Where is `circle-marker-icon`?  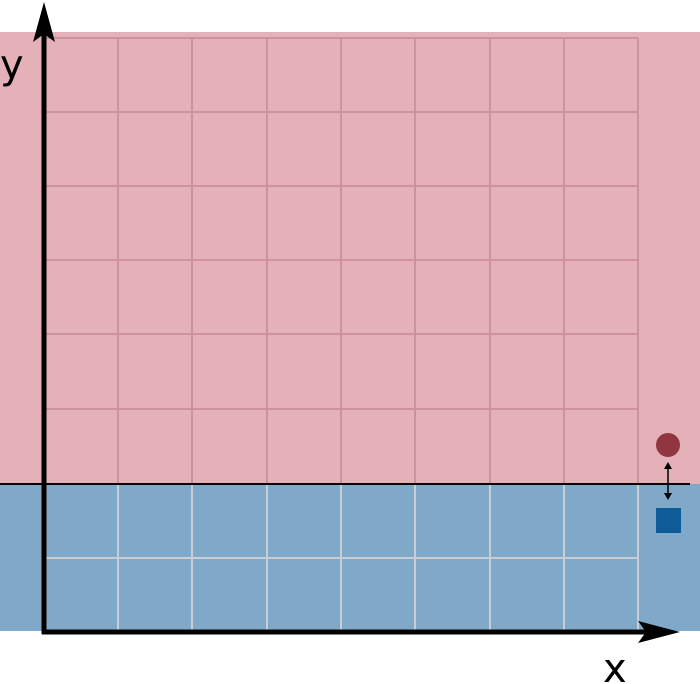
circle-marker-icon is located at coordinates (668, 445).